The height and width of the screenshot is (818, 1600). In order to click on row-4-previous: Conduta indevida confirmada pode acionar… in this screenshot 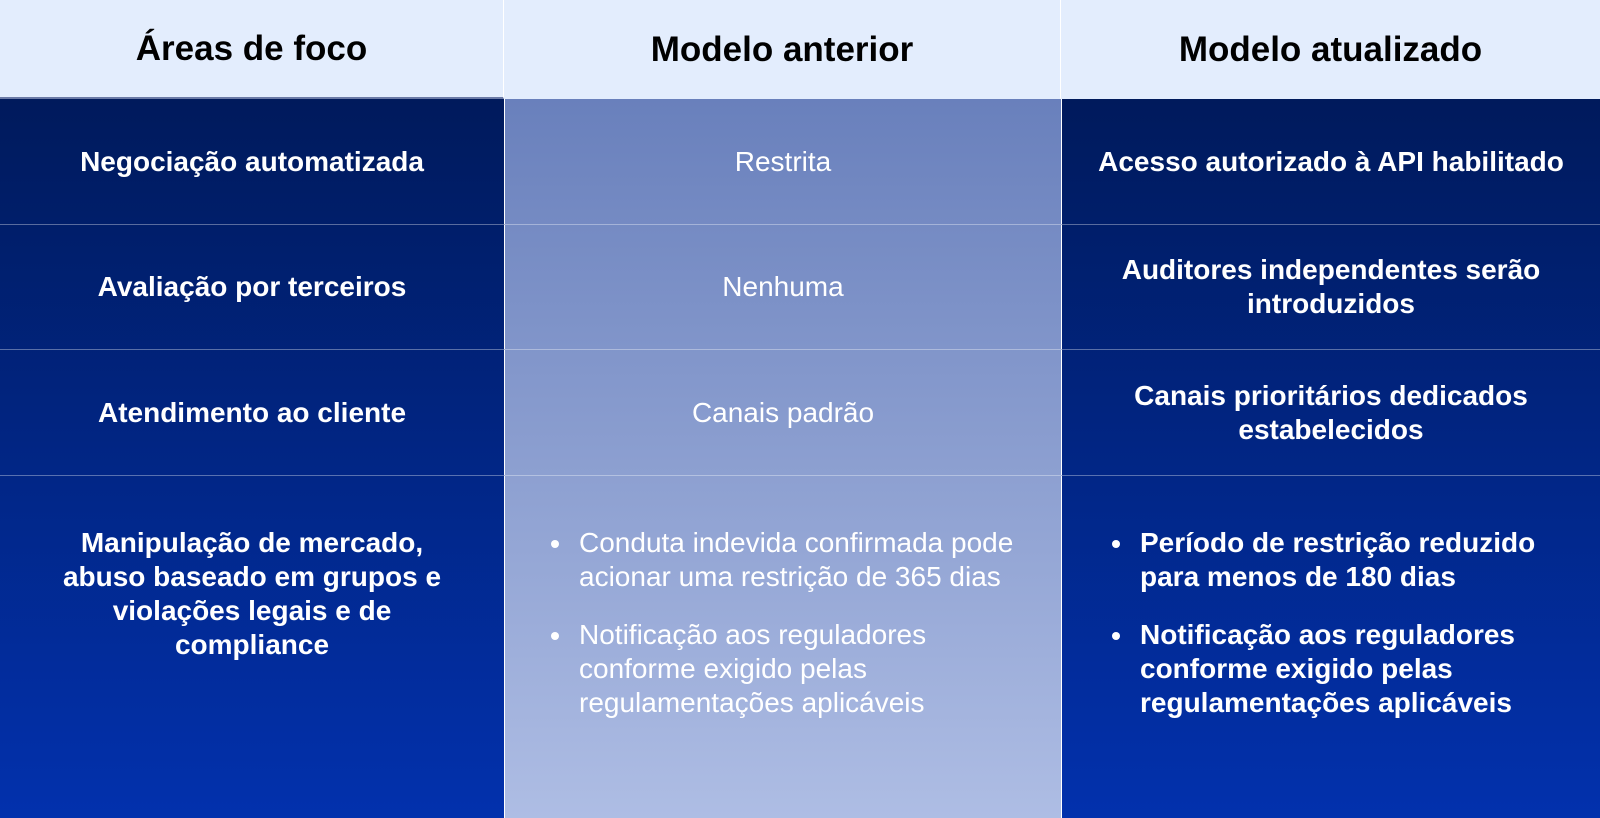, I will do `click(782, 647)`.